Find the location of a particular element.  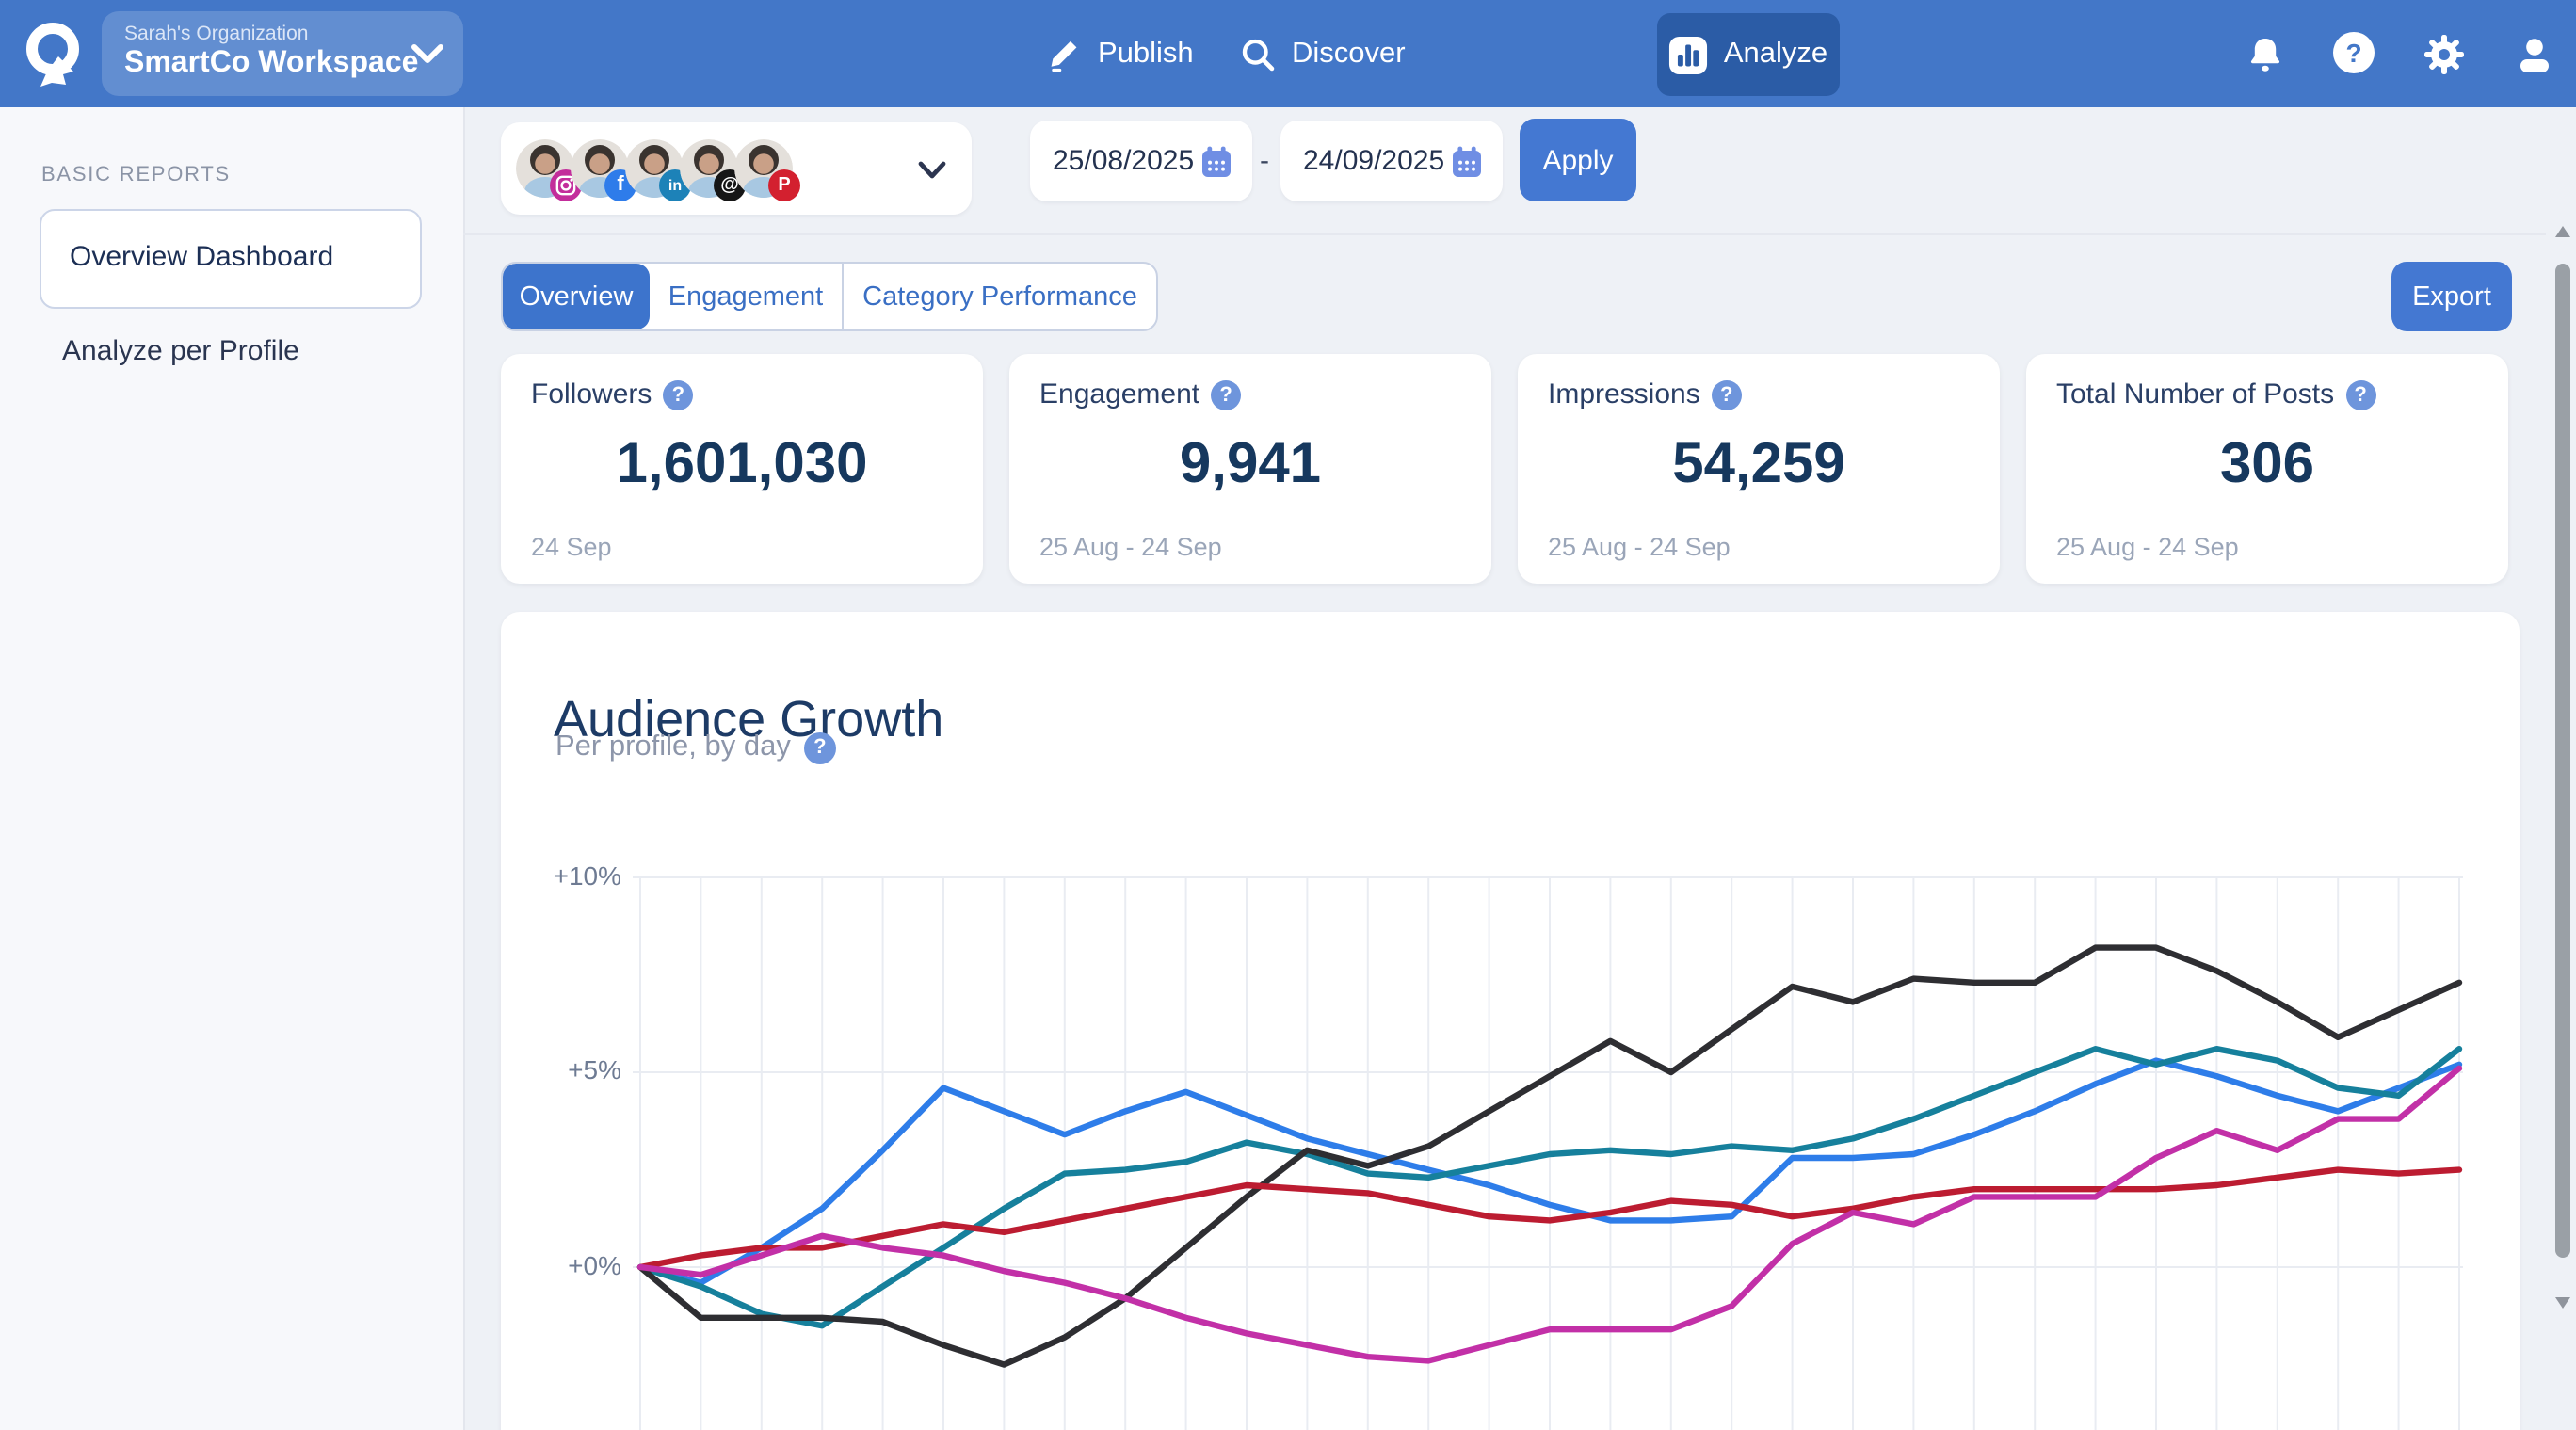

date-to-input: 24/09/2025 is located at coordinates (1391, 161).